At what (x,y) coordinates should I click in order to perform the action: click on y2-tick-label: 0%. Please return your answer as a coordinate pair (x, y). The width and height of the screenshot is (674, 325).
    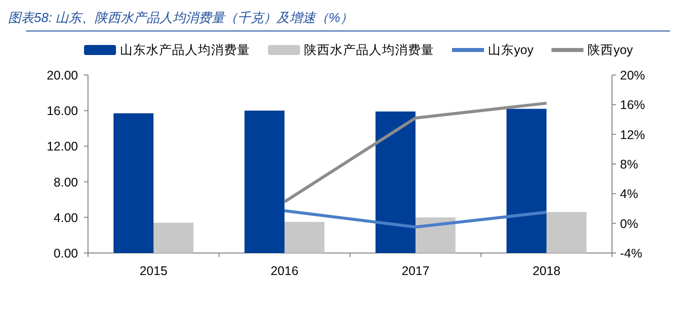
    Looking at the image, I should click on (629, 223).